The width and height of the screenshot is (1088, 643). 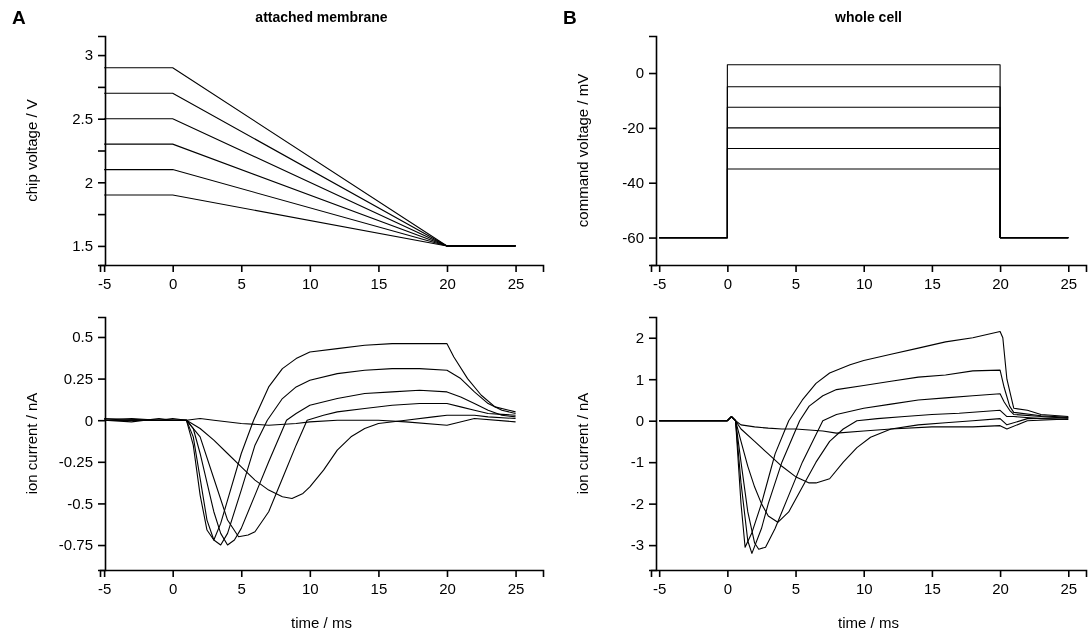 What do you see at coordinates (639, 379) in the screenshot?
I see `y-tick-label: 1` at bounding box center [639, 379].